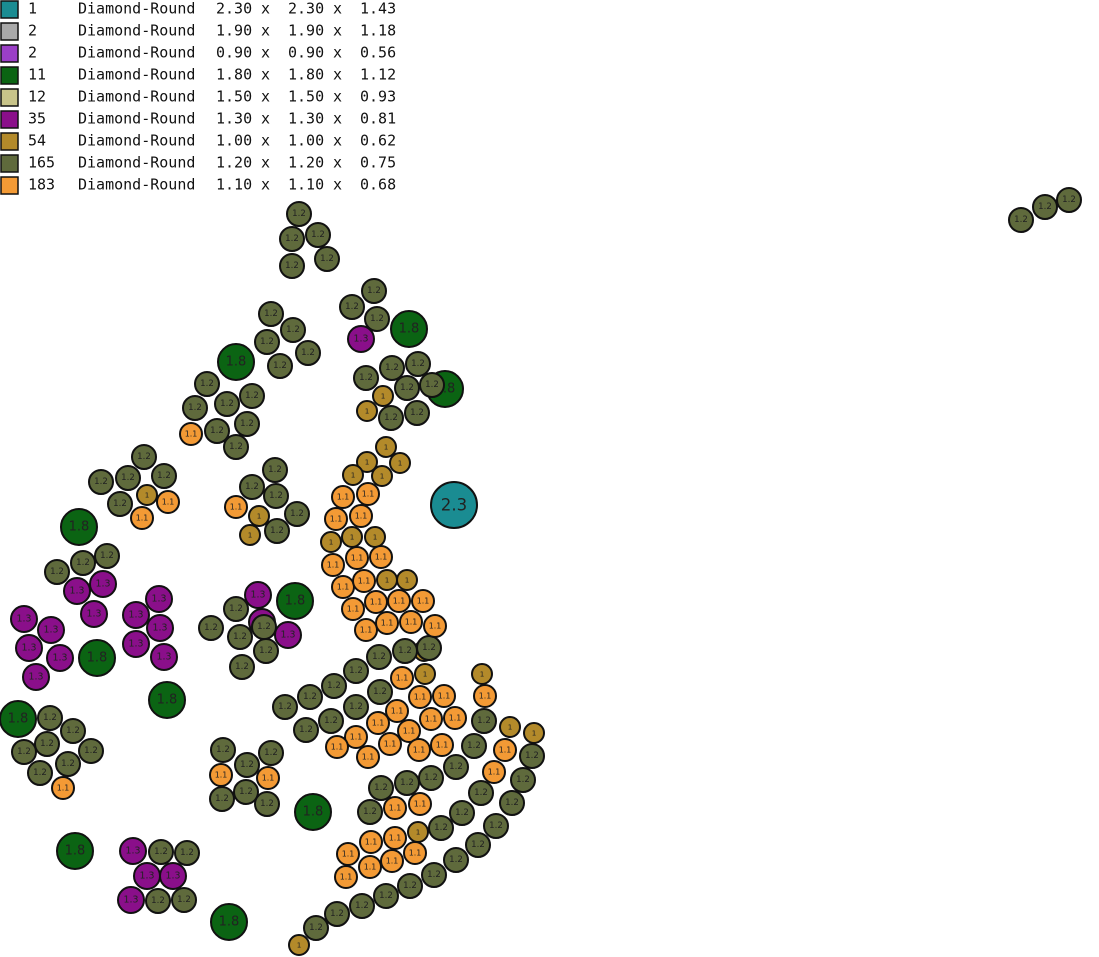 Image resolution: width=1099 pixels, height=957 pixels. Describe the element at coordinates (37, 97) in the screenshot. I see `legend-count: 12` at that location.